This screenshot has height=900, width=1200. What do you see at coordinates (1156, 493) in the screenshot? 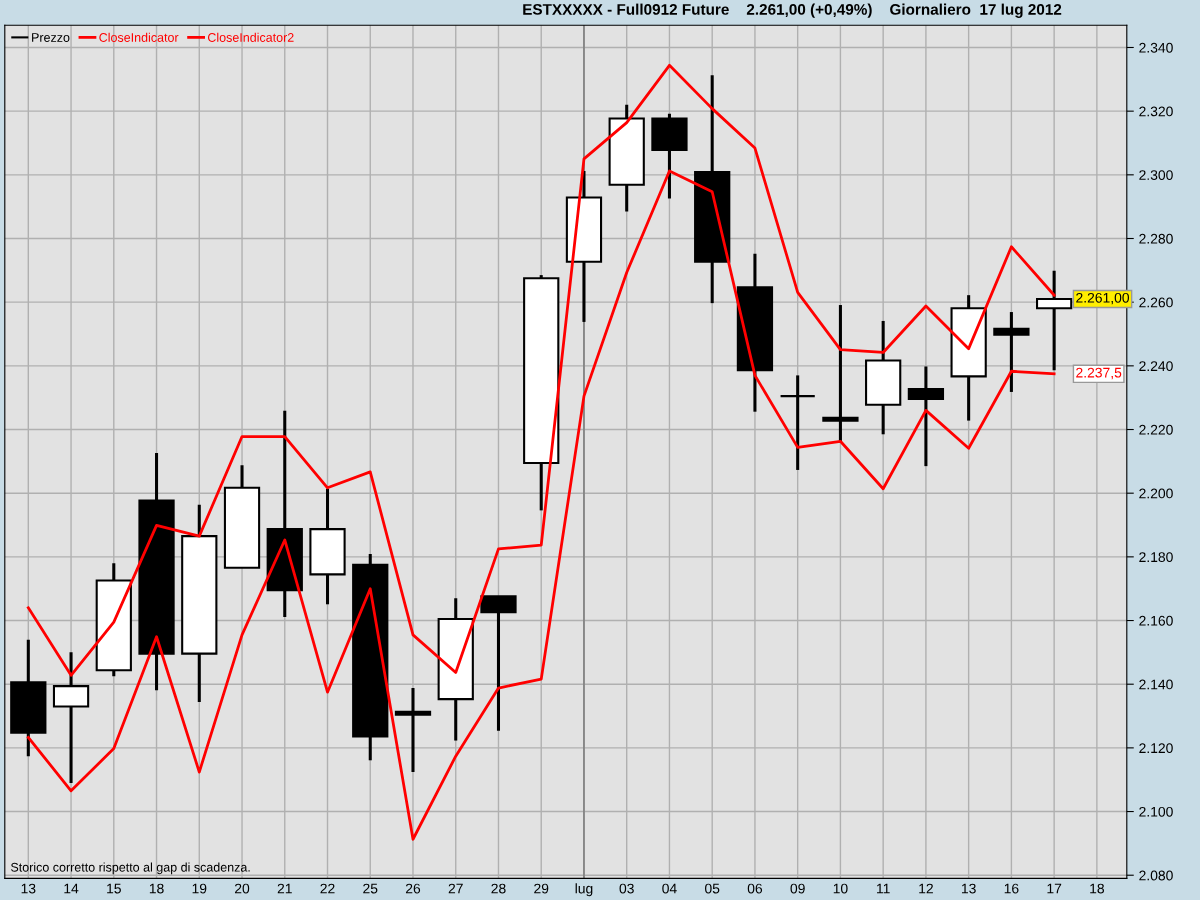
I see `y-tick-label: 2.200` at bounding box center [1156, 493].